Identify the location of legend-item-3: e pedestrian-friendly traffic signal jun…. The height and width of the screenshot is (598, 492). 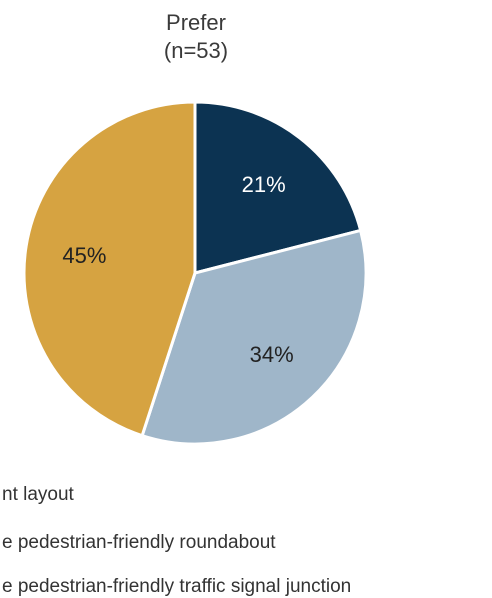
(175, 587).